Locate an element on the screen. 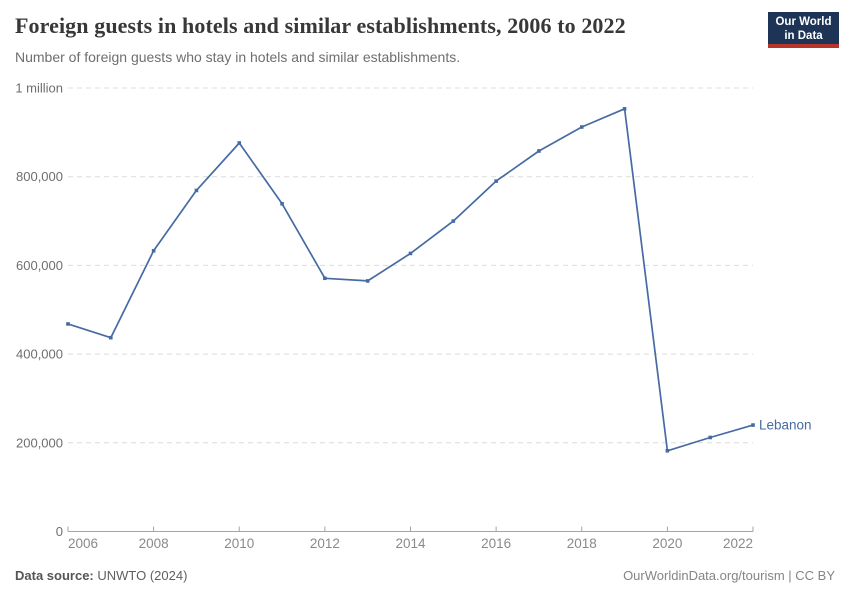  series-label: Lebanon is located at coordinates (785, 425).